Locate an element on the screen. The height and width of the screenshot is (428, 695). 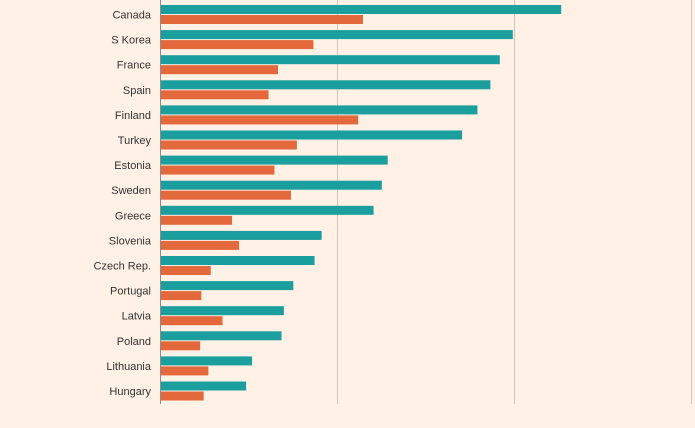
category-label-hungary: Hungary is located at coordinates (130, 392).